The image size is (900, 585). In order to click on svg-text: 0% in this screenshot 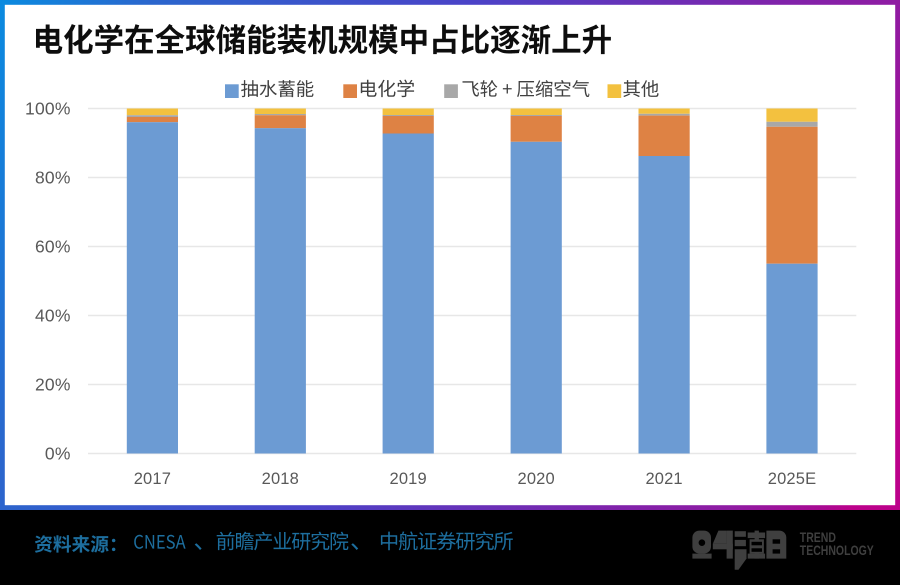, I will do `click(58, 453)`.